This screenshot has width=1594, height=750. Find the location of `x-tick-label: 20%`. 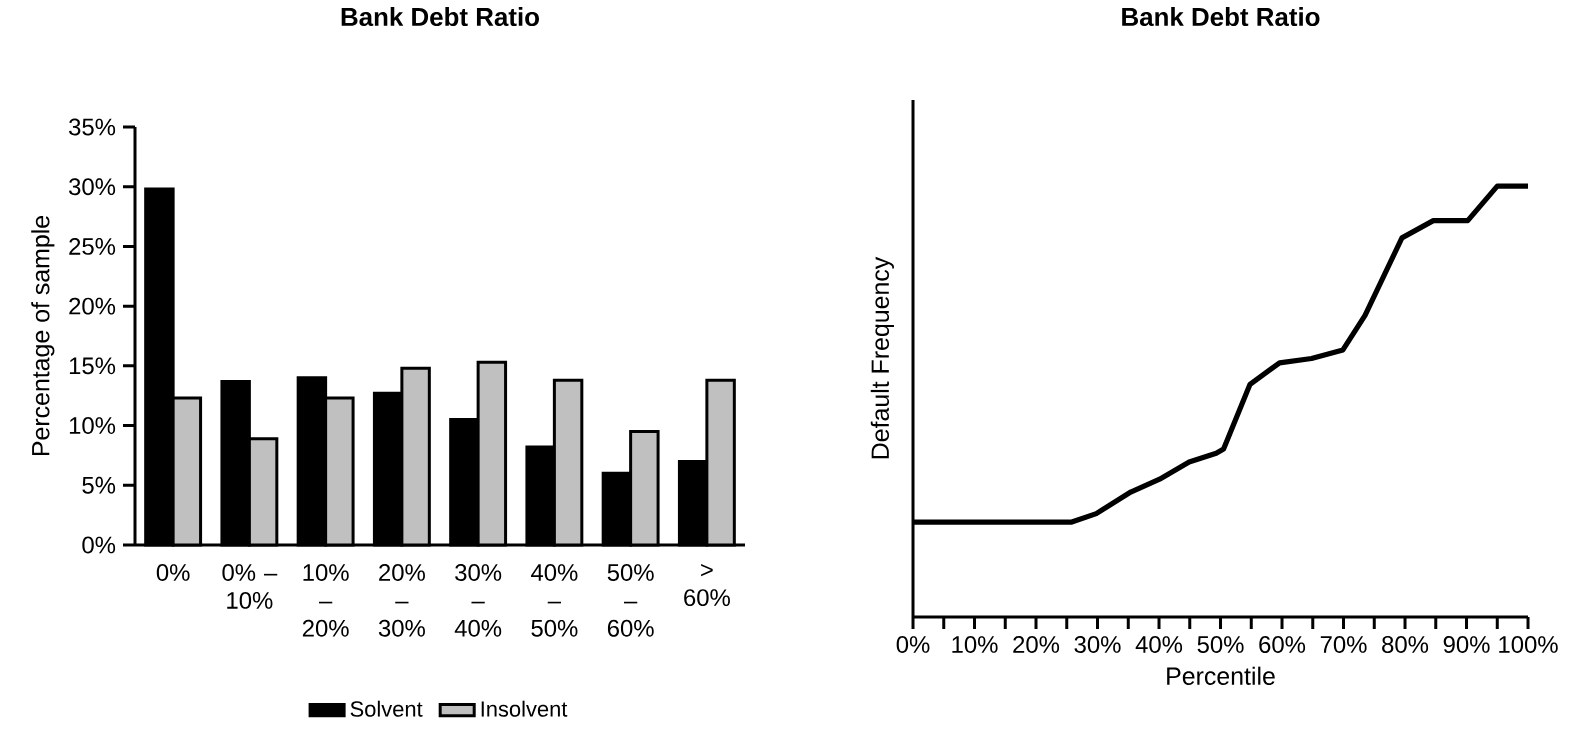

x-tick-label: 20% is located at coordinates (1036, 644).